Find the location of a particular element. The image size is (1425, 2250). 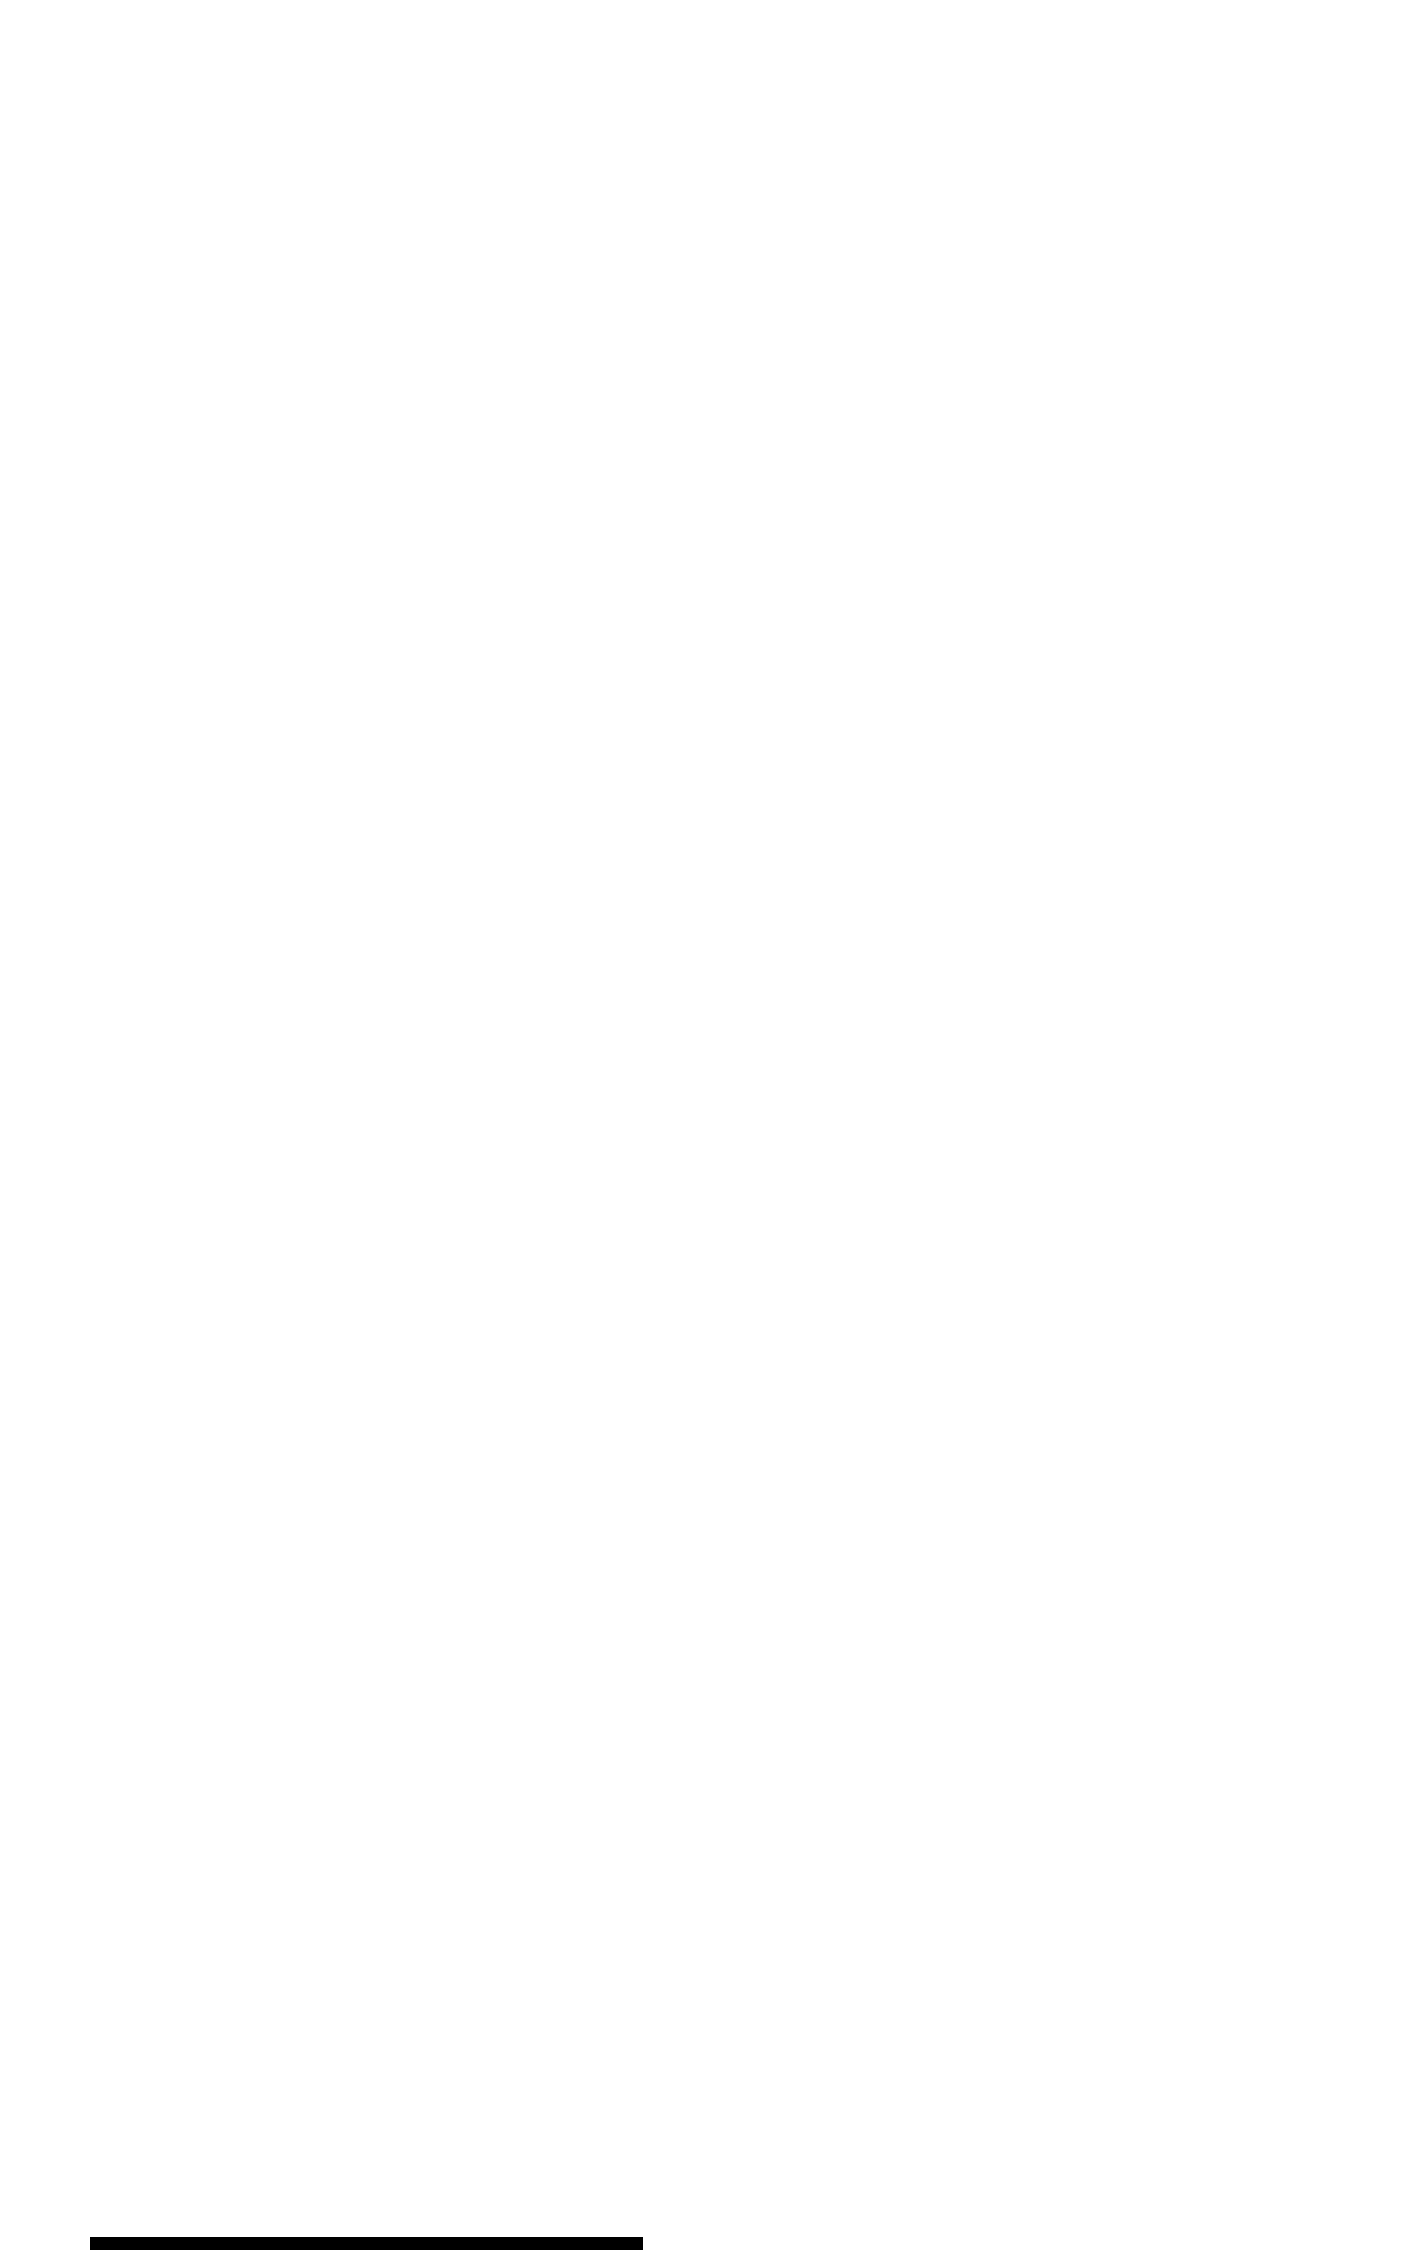

panel2-elfin-a-info is located at coordinates (30, 1229).